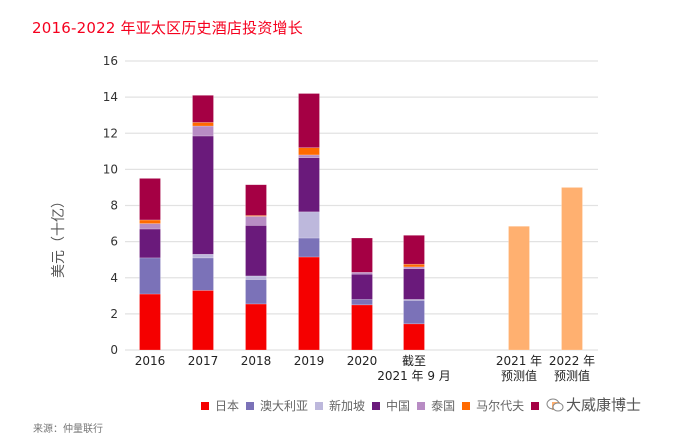 The height and width of the screenshot is (438, 685). What do you see at coordinates (555, 404) in the screenshot?
I see `wechat-icon` at bounding box center [555, 404].